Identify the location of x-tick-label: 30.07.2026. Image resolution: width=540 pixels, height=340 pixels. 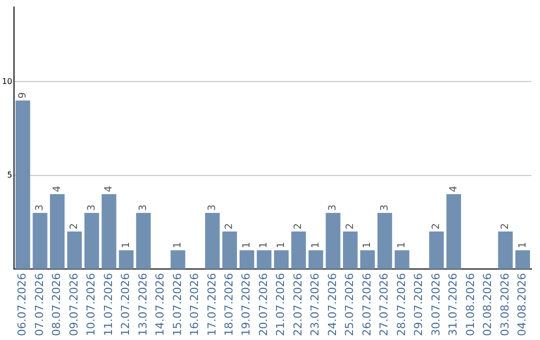
(435, 304).